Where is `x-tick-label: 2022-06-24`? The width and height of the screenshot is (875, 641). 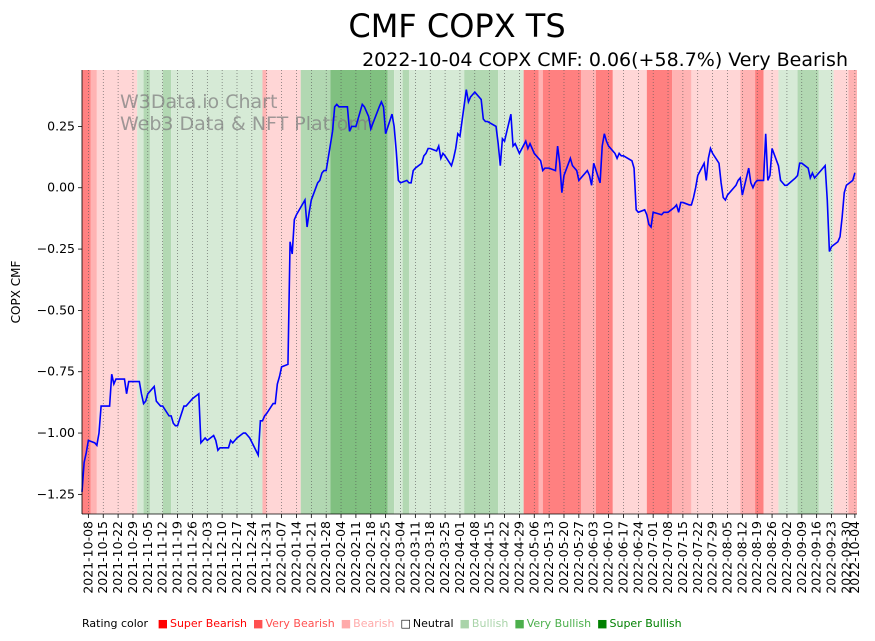 x-tick-label: 2022-06-24 is located at coordinates (637, 557).